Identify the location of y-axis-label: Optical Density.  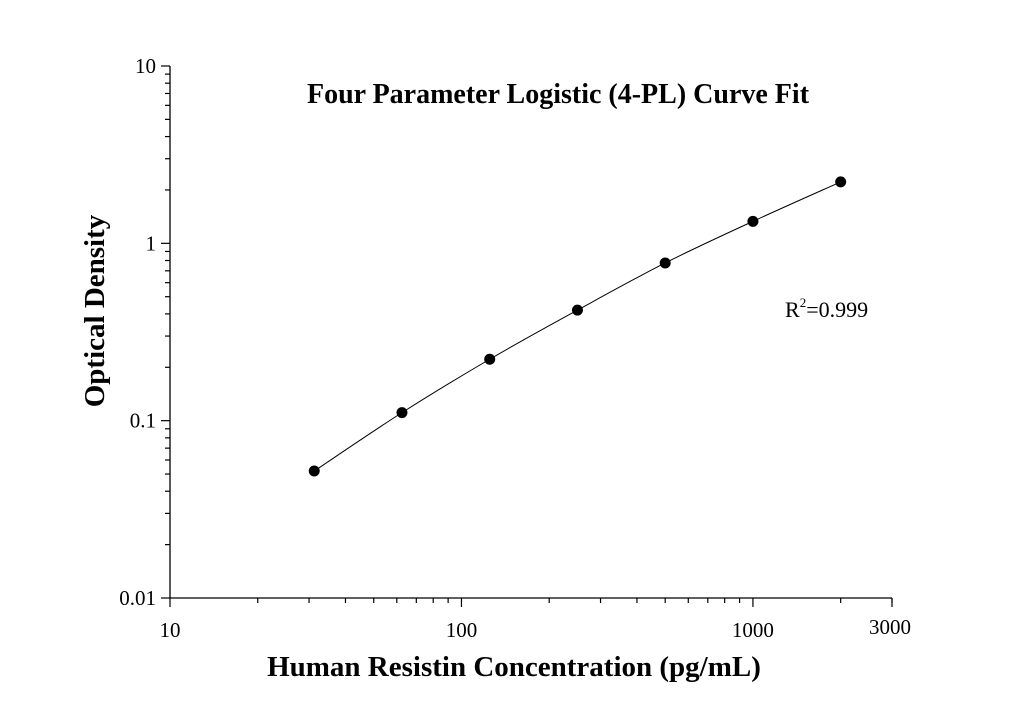
(95, 310).